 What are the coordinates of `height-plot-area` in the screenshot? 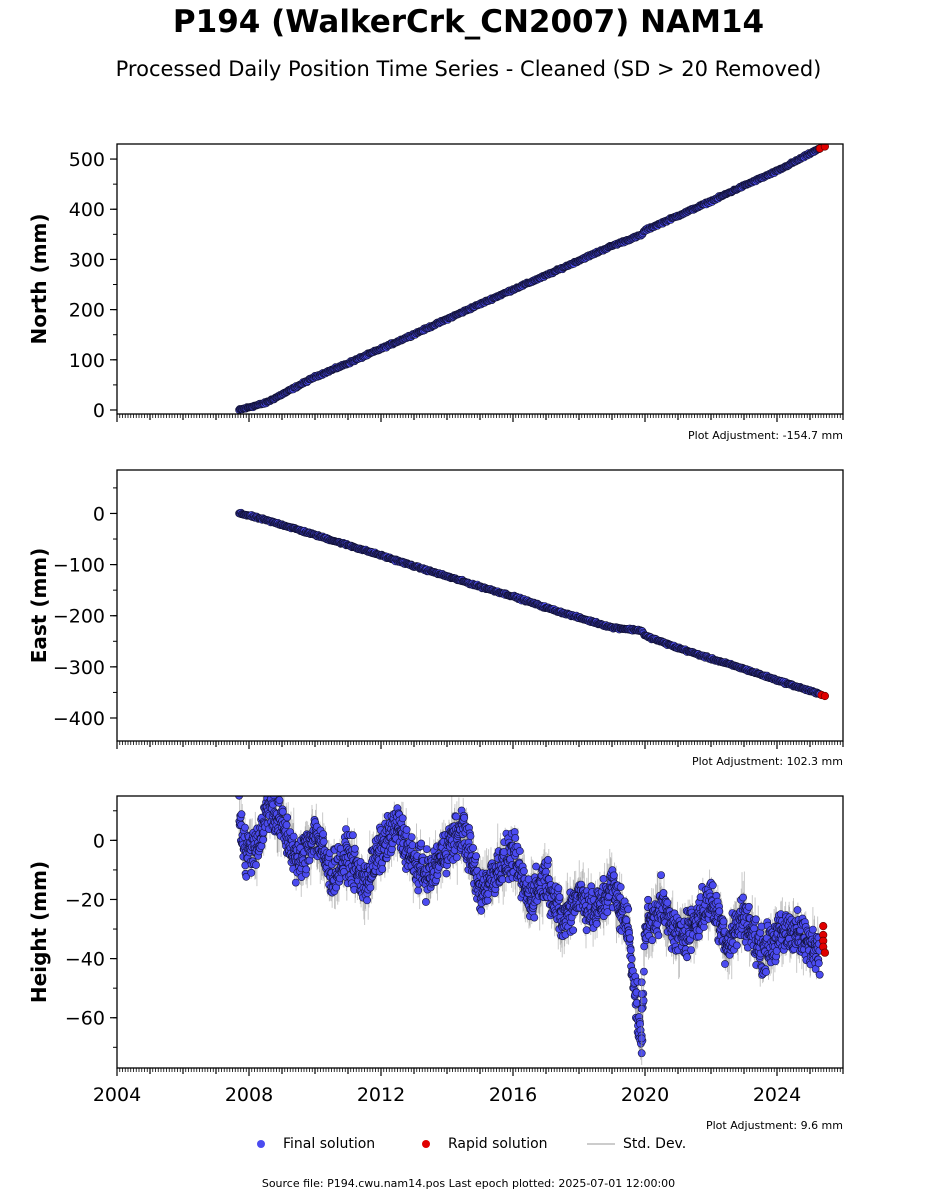 It's located at (532, 931).